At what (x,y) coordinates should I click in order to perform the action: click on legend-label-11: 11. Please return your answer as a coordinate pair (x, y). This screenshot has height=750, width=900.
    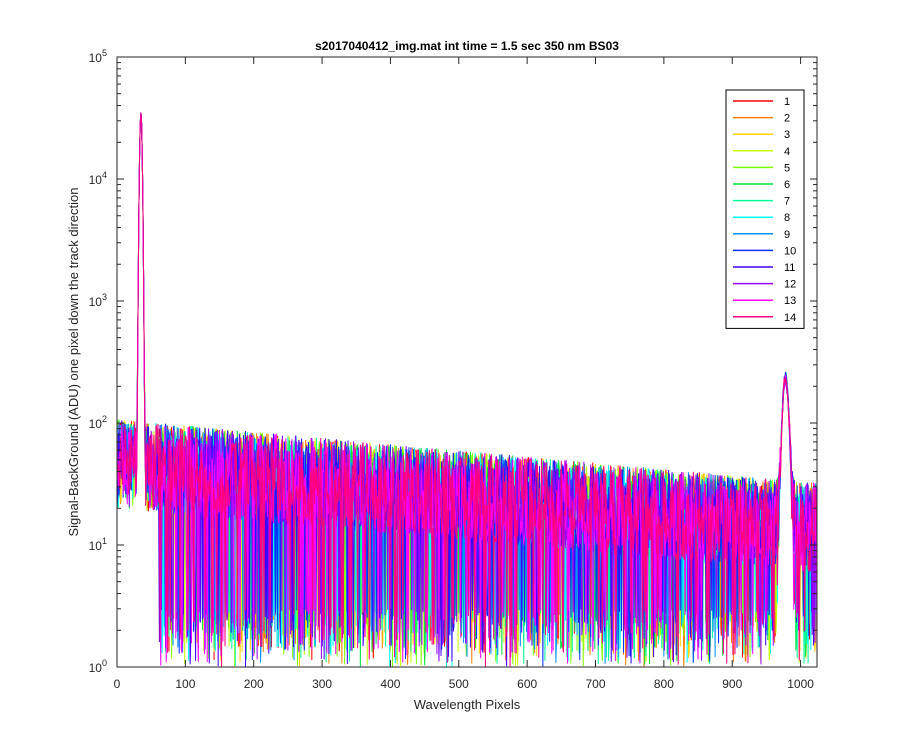
    Looking at the image, I should click on (789, 268).